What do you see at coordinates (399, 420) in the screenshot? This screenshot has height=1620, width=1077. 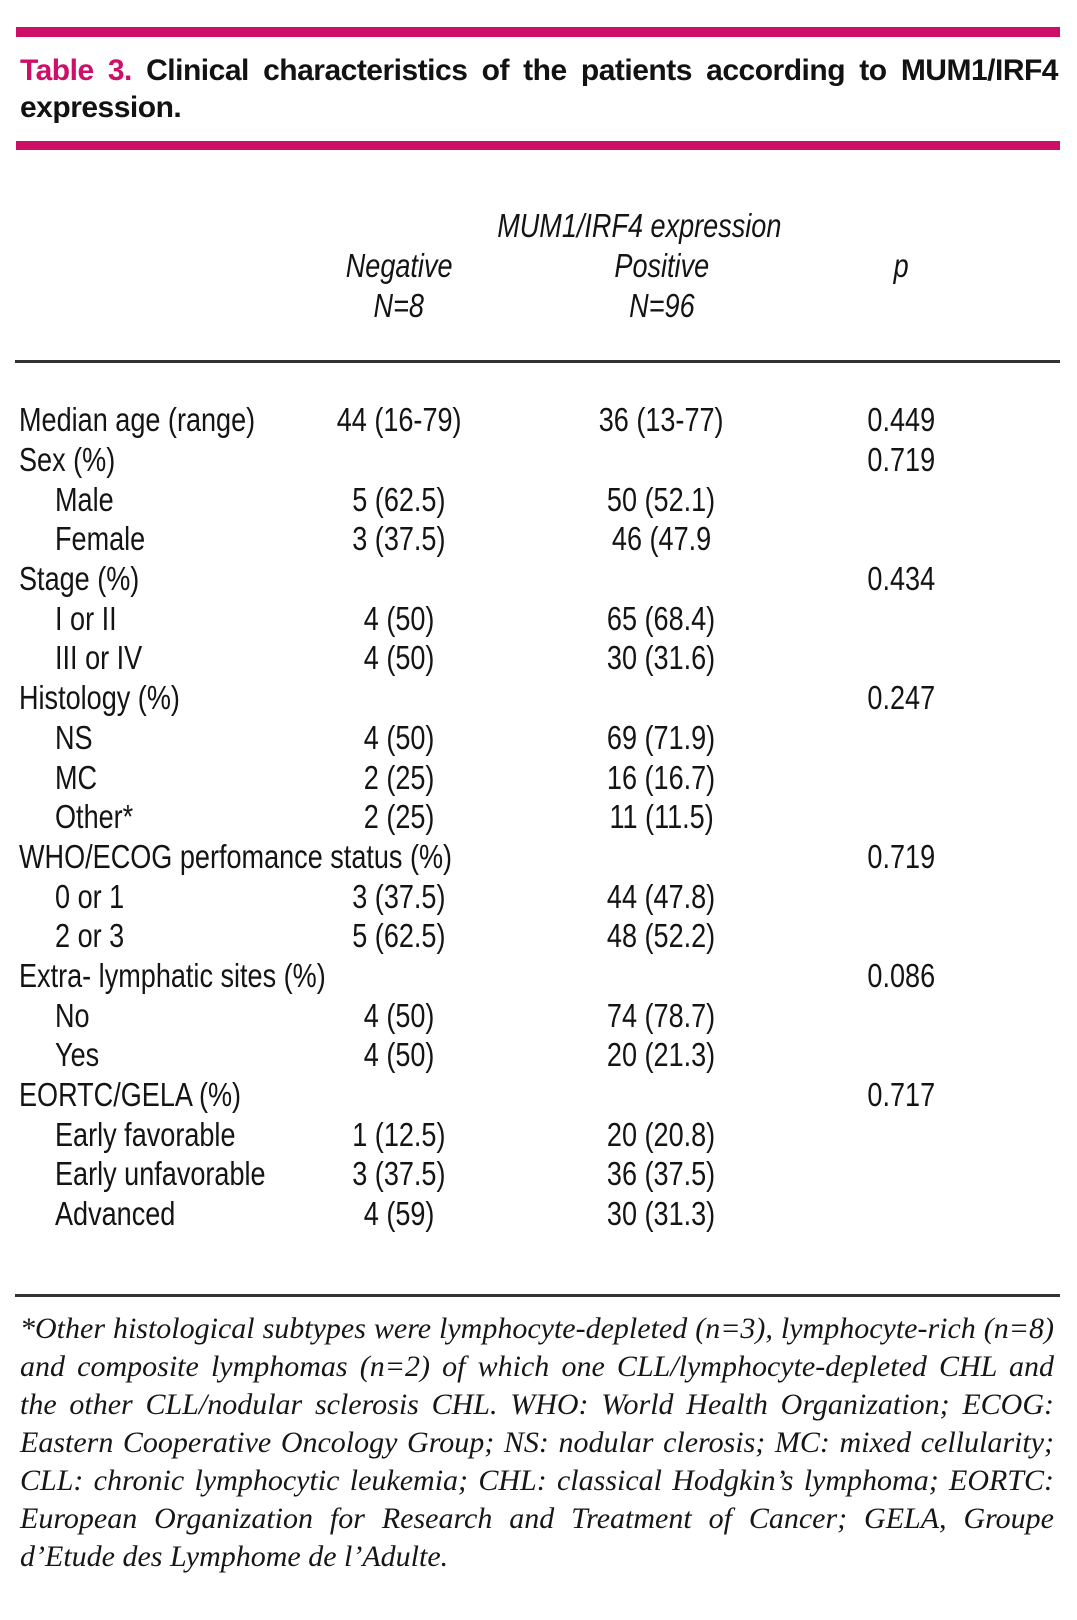 I see `table-cell-negative: 44 (16-79)` at bounding box center [399, 420].